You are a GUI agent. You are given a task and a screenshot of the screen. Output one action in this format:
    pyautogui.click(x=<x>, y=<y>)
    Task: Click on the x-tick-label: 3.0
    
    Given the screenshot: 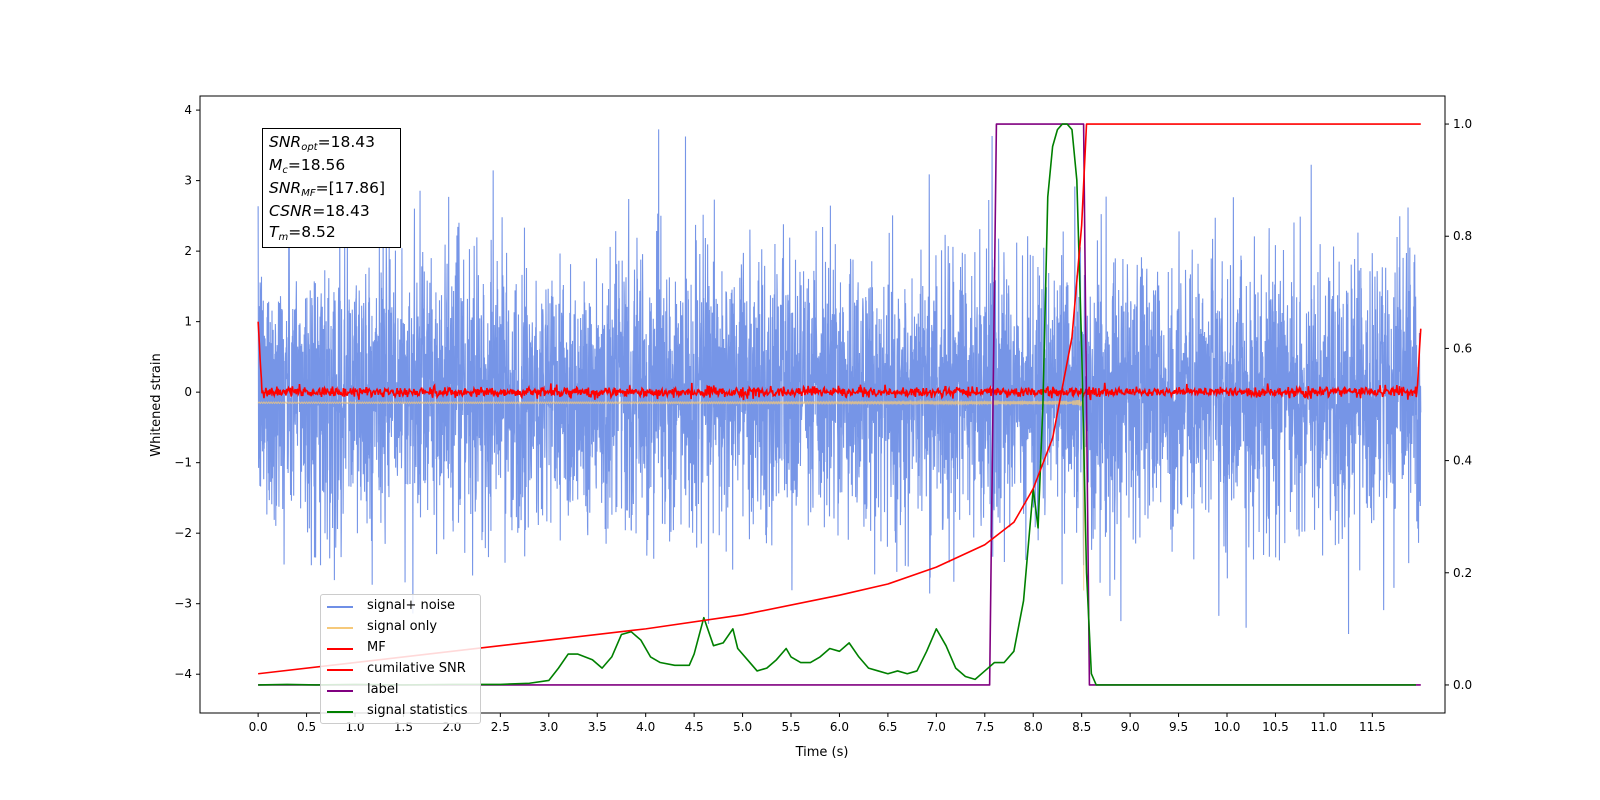 What is the action you would take?
    pyautogui.click(x=548, y=727)
    